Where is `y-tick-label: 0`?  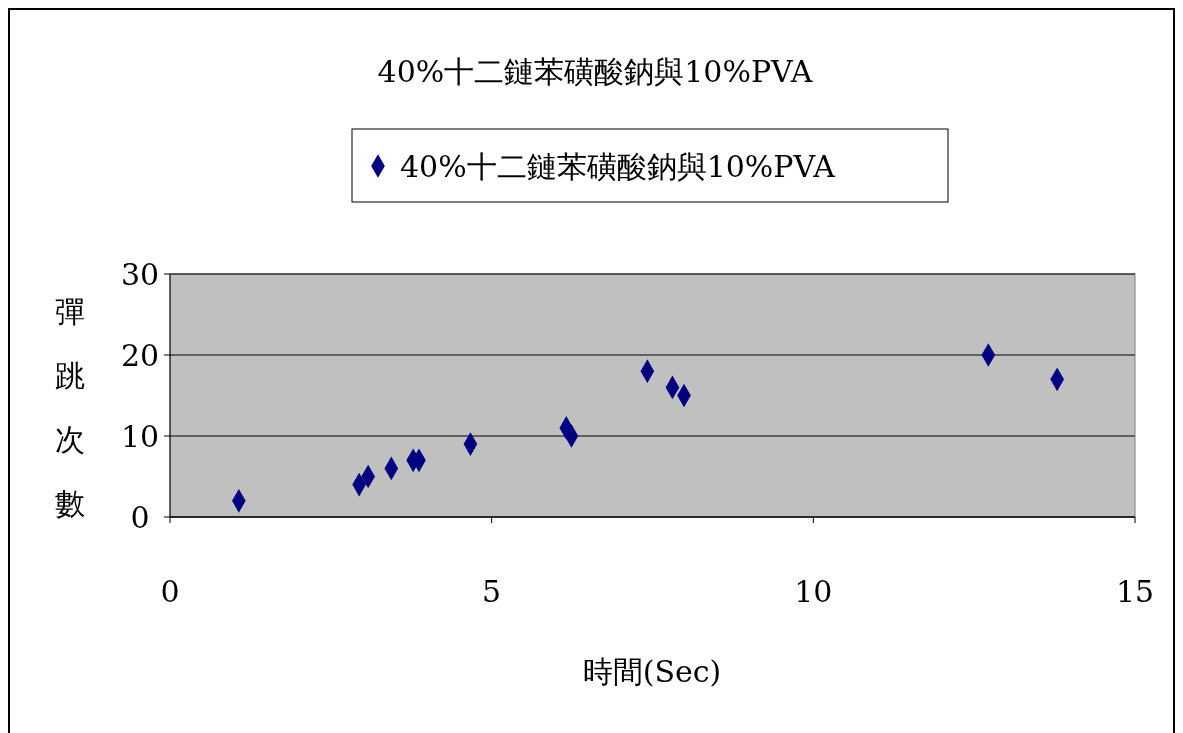 y-tick-label: 0 is located at coordinates (140, 517).